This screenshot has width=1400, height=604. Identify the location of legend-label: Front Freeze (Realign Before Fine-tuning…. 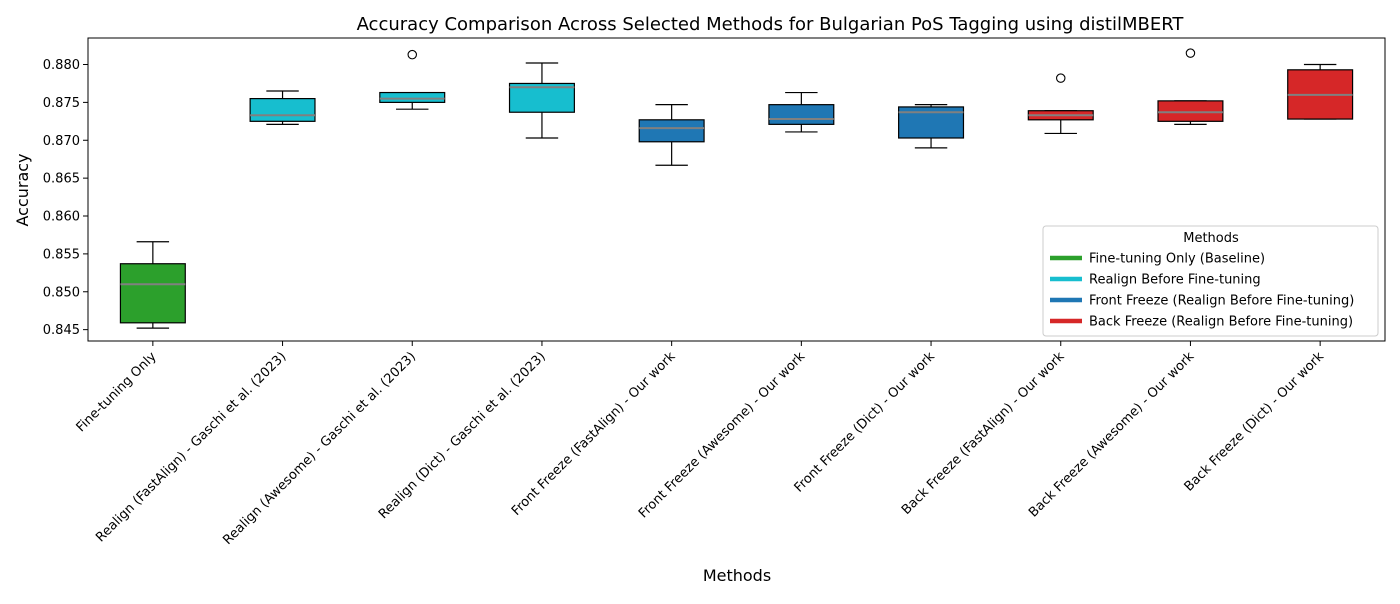
(1221, 301).